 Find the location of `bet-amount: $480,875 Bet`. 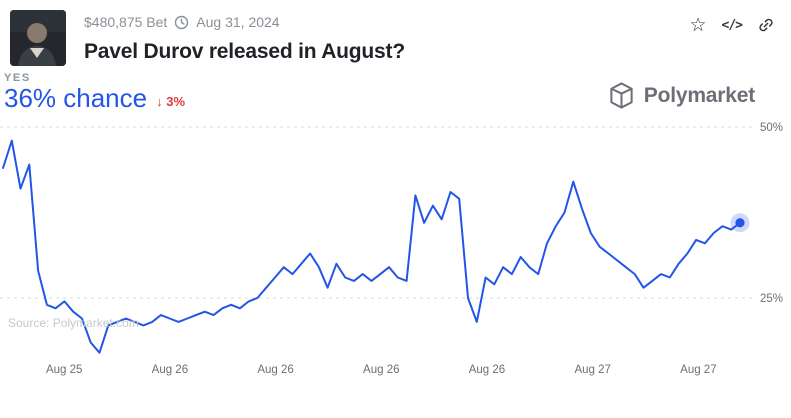

bet-amount: $480,875 Bet is located at coordinates (126, 22).